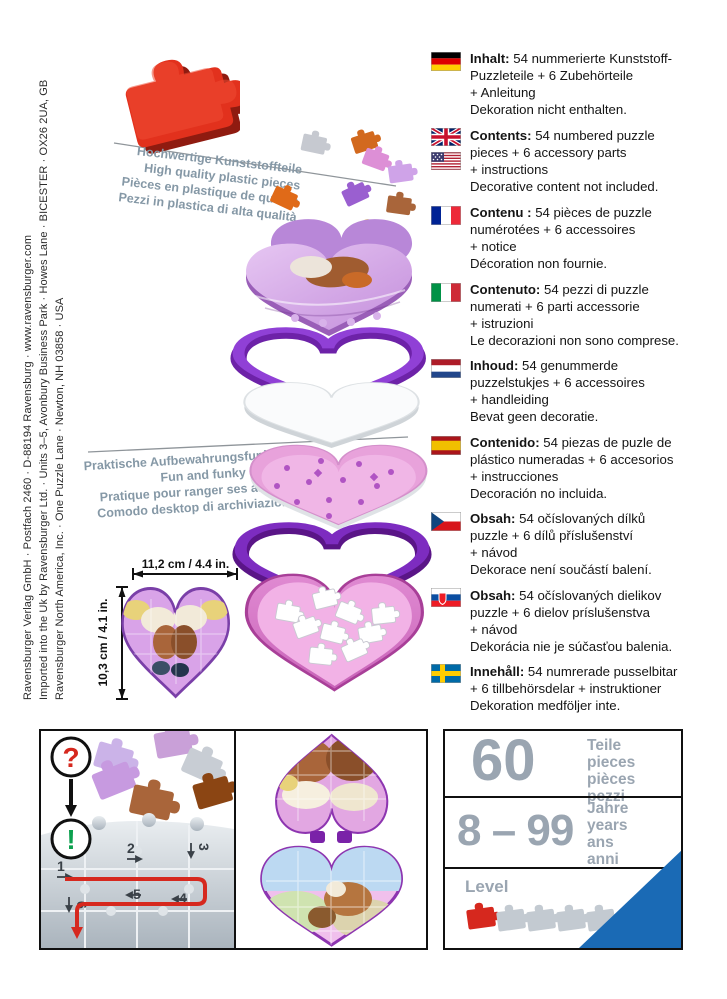 The height and width of the screenshot is (999, 727). What do you see at coordinates (446, 137) in the screenshot?
I see `flag-uk-icon` at bounding box center [446, 137].